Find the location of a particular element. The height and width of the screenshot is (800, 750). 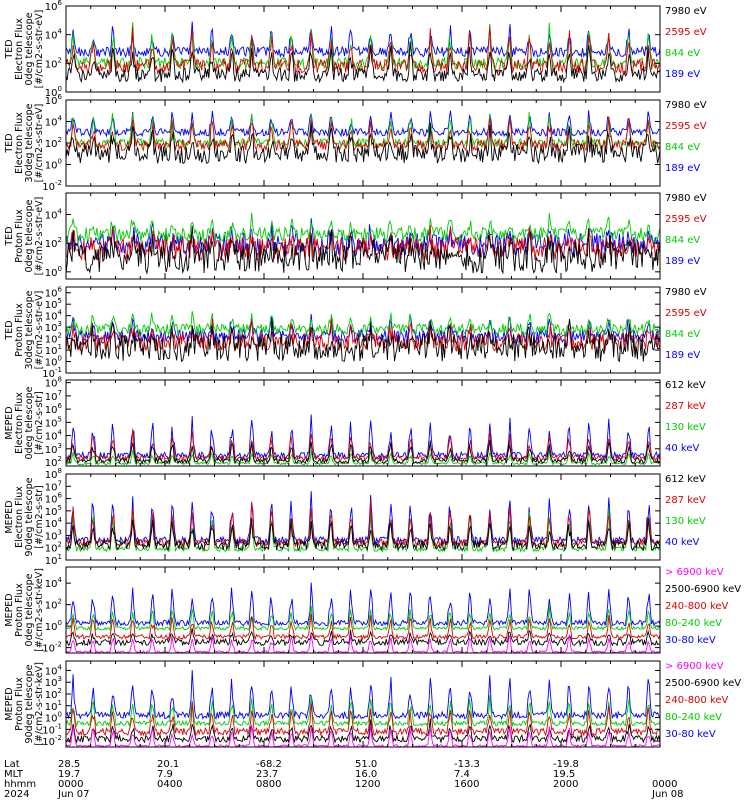

panel-frame is located at coordinates (363, 236).